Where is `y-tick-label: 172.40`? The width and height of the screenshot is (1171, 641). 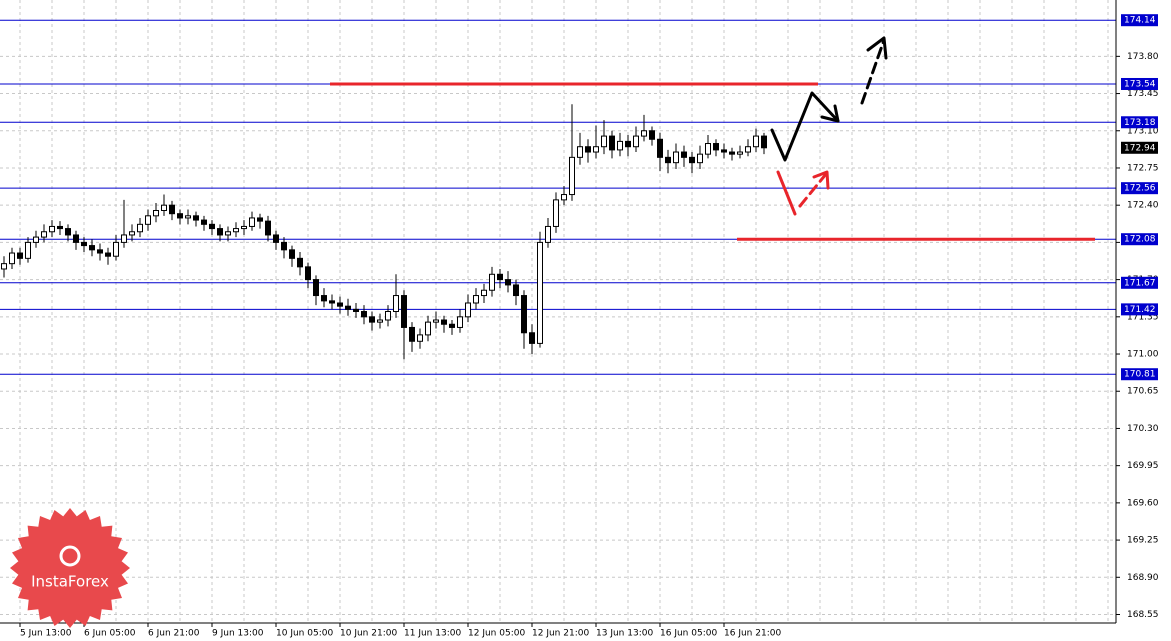 y-tick-label: 172.40 is located at coordinates (1143, 206).